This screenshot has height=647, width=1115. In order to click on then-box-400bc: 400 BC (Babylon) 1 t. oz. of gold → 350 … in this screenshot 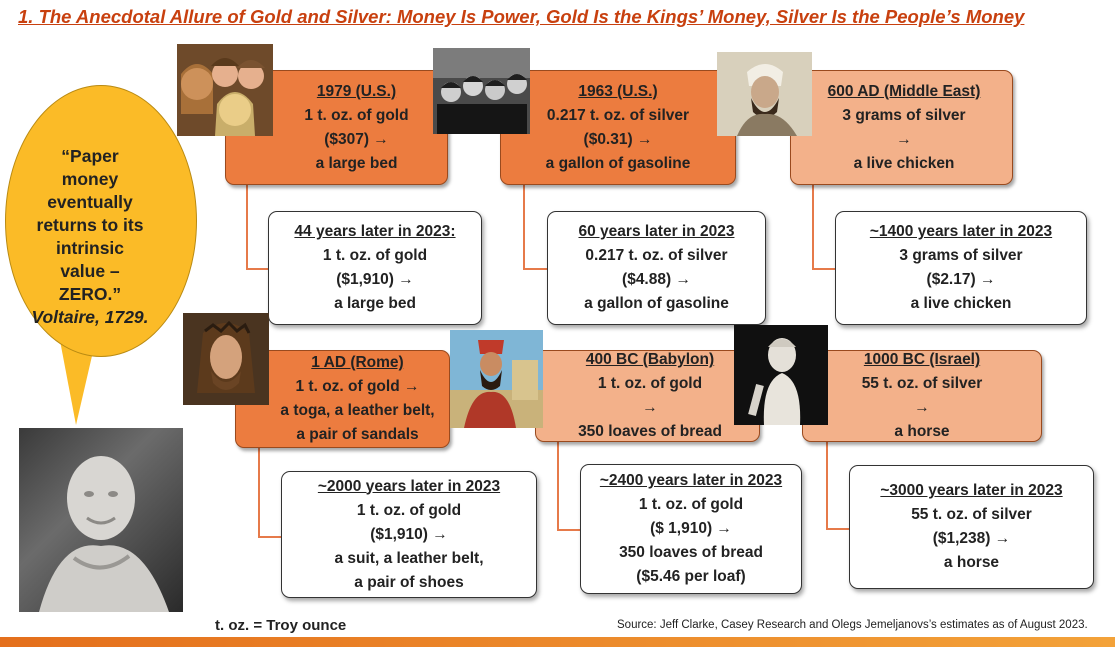, I will do `click(647, 396)`.